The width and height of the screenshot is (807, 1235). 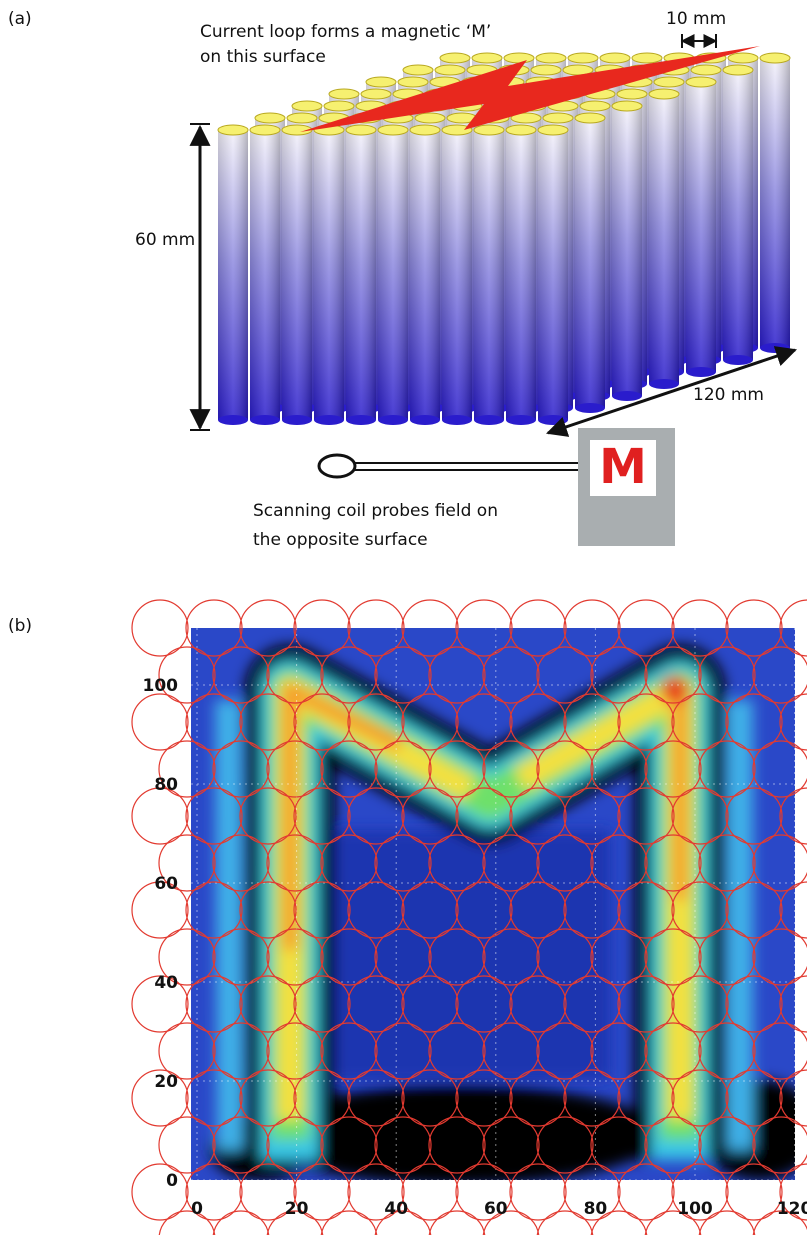 I want to click on field-peak, so click(x=675, y=690).